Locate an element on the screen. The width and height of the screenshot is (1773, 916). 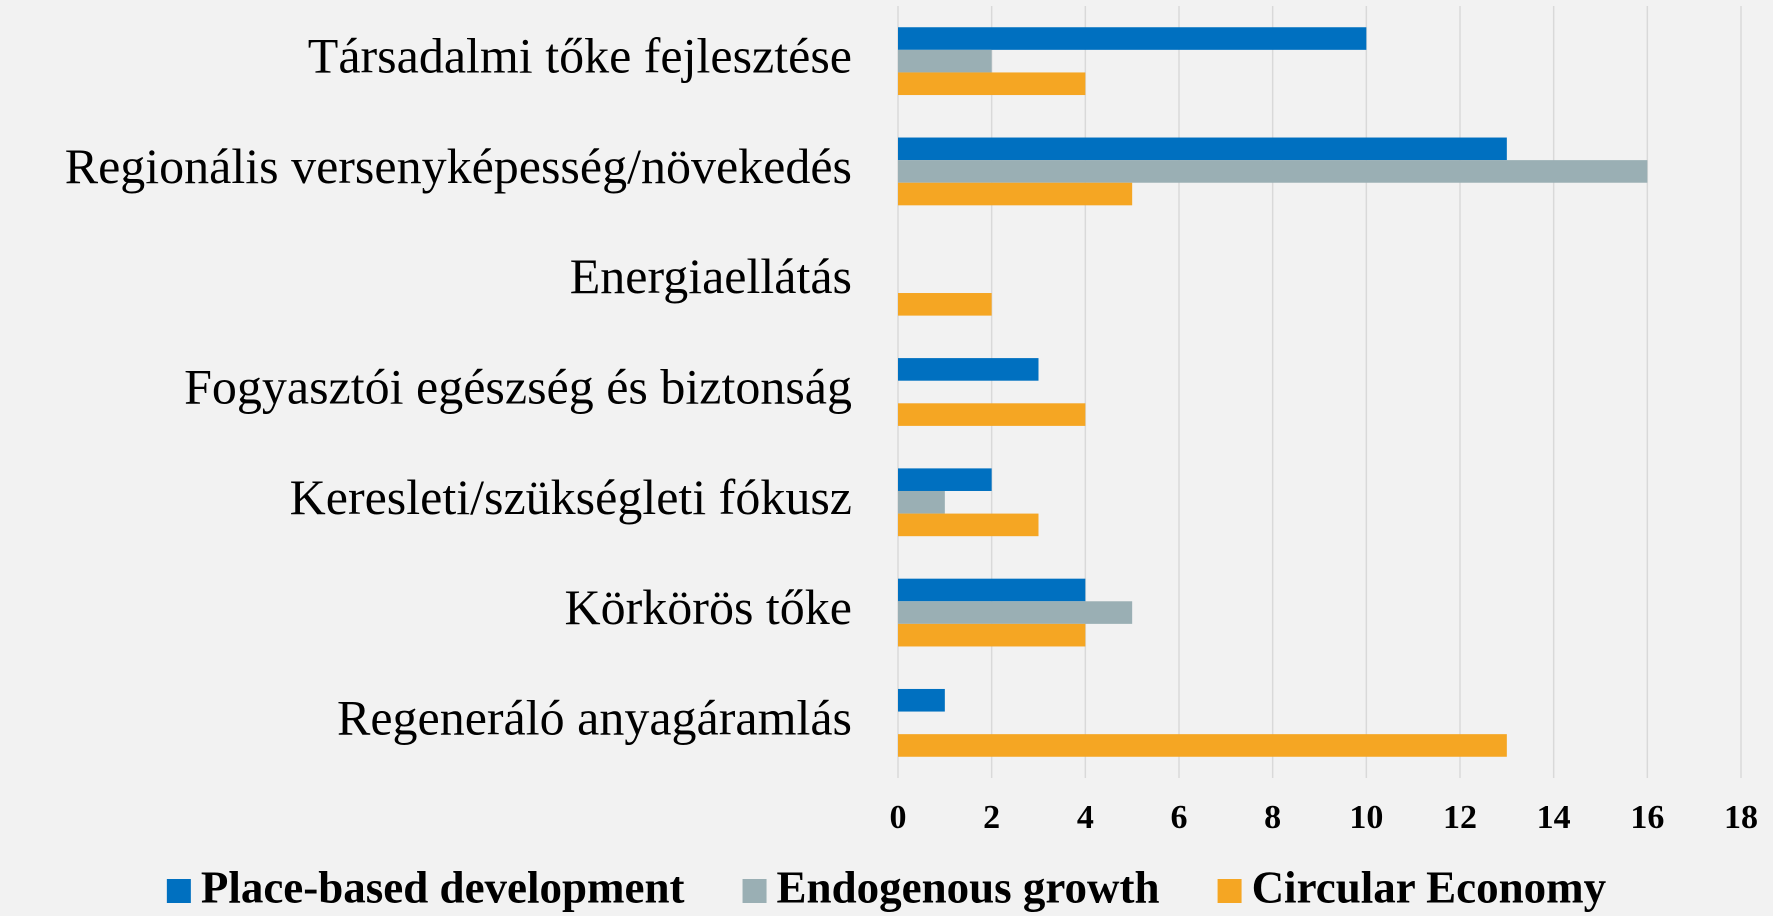
y-tick-label: Körkörös tőke is located at coordinates (708, 607).